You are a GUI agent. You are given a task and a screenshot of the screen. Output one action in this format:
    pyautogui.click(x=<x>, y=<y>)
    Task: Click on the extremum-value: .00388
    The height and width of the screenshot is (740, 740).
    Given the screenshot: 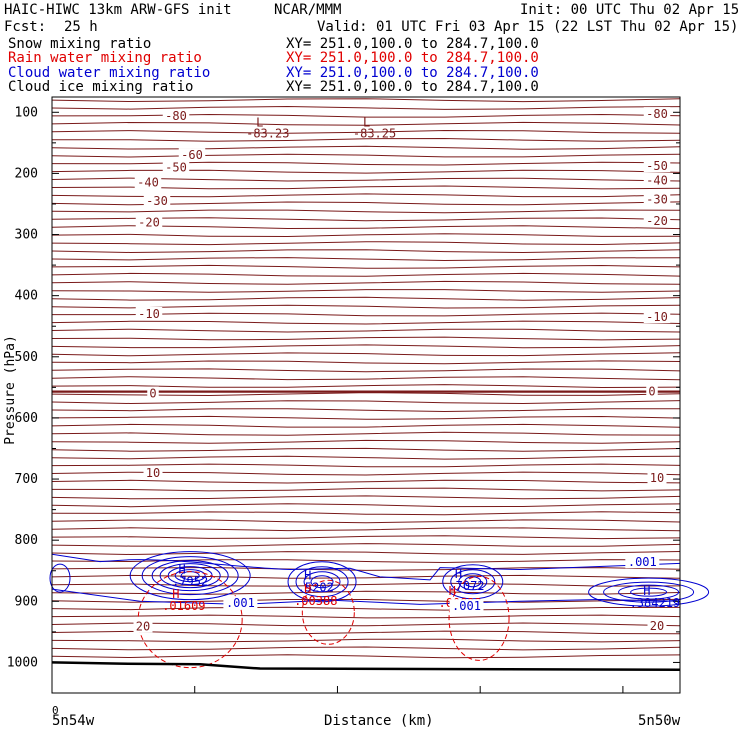 What is the action you would take?
    pyautogui.click(x=315, y=601)
    